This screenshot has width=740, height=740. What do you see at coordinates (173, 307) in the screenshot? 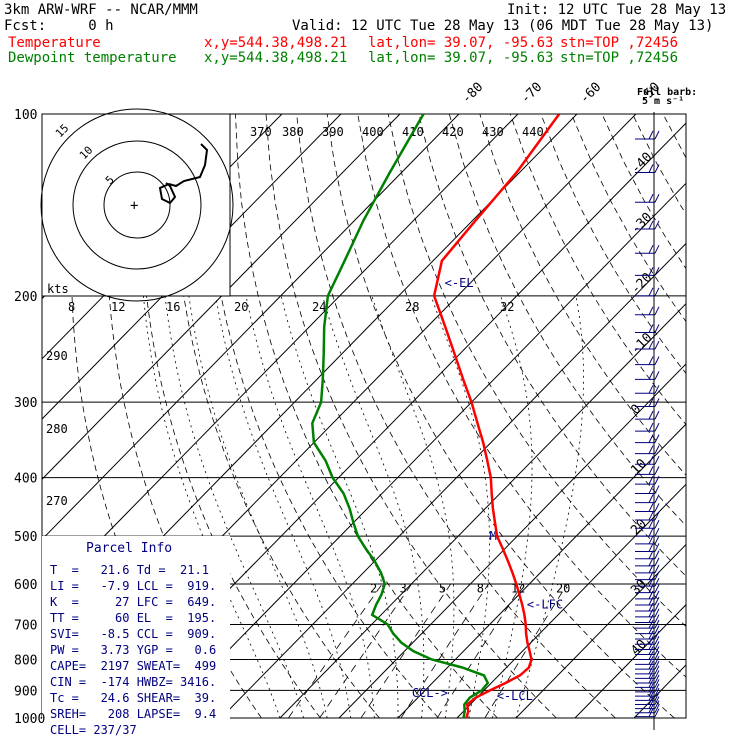
I see `hodograph-speed-tick: 16` at bounding box center [173, 307].